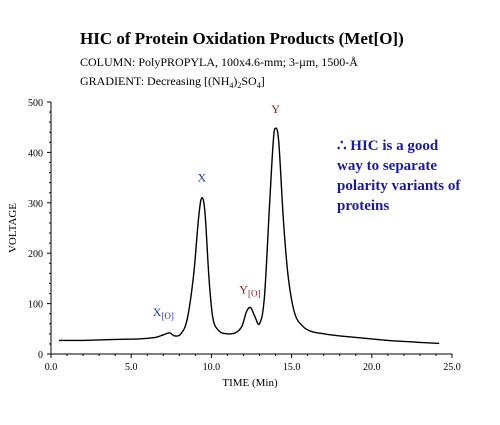 This screenshot has height=425, width=500. Describe the element at coordinates (249, 291) in the screenshot. I see `peak-label: Y[O]` at that location.